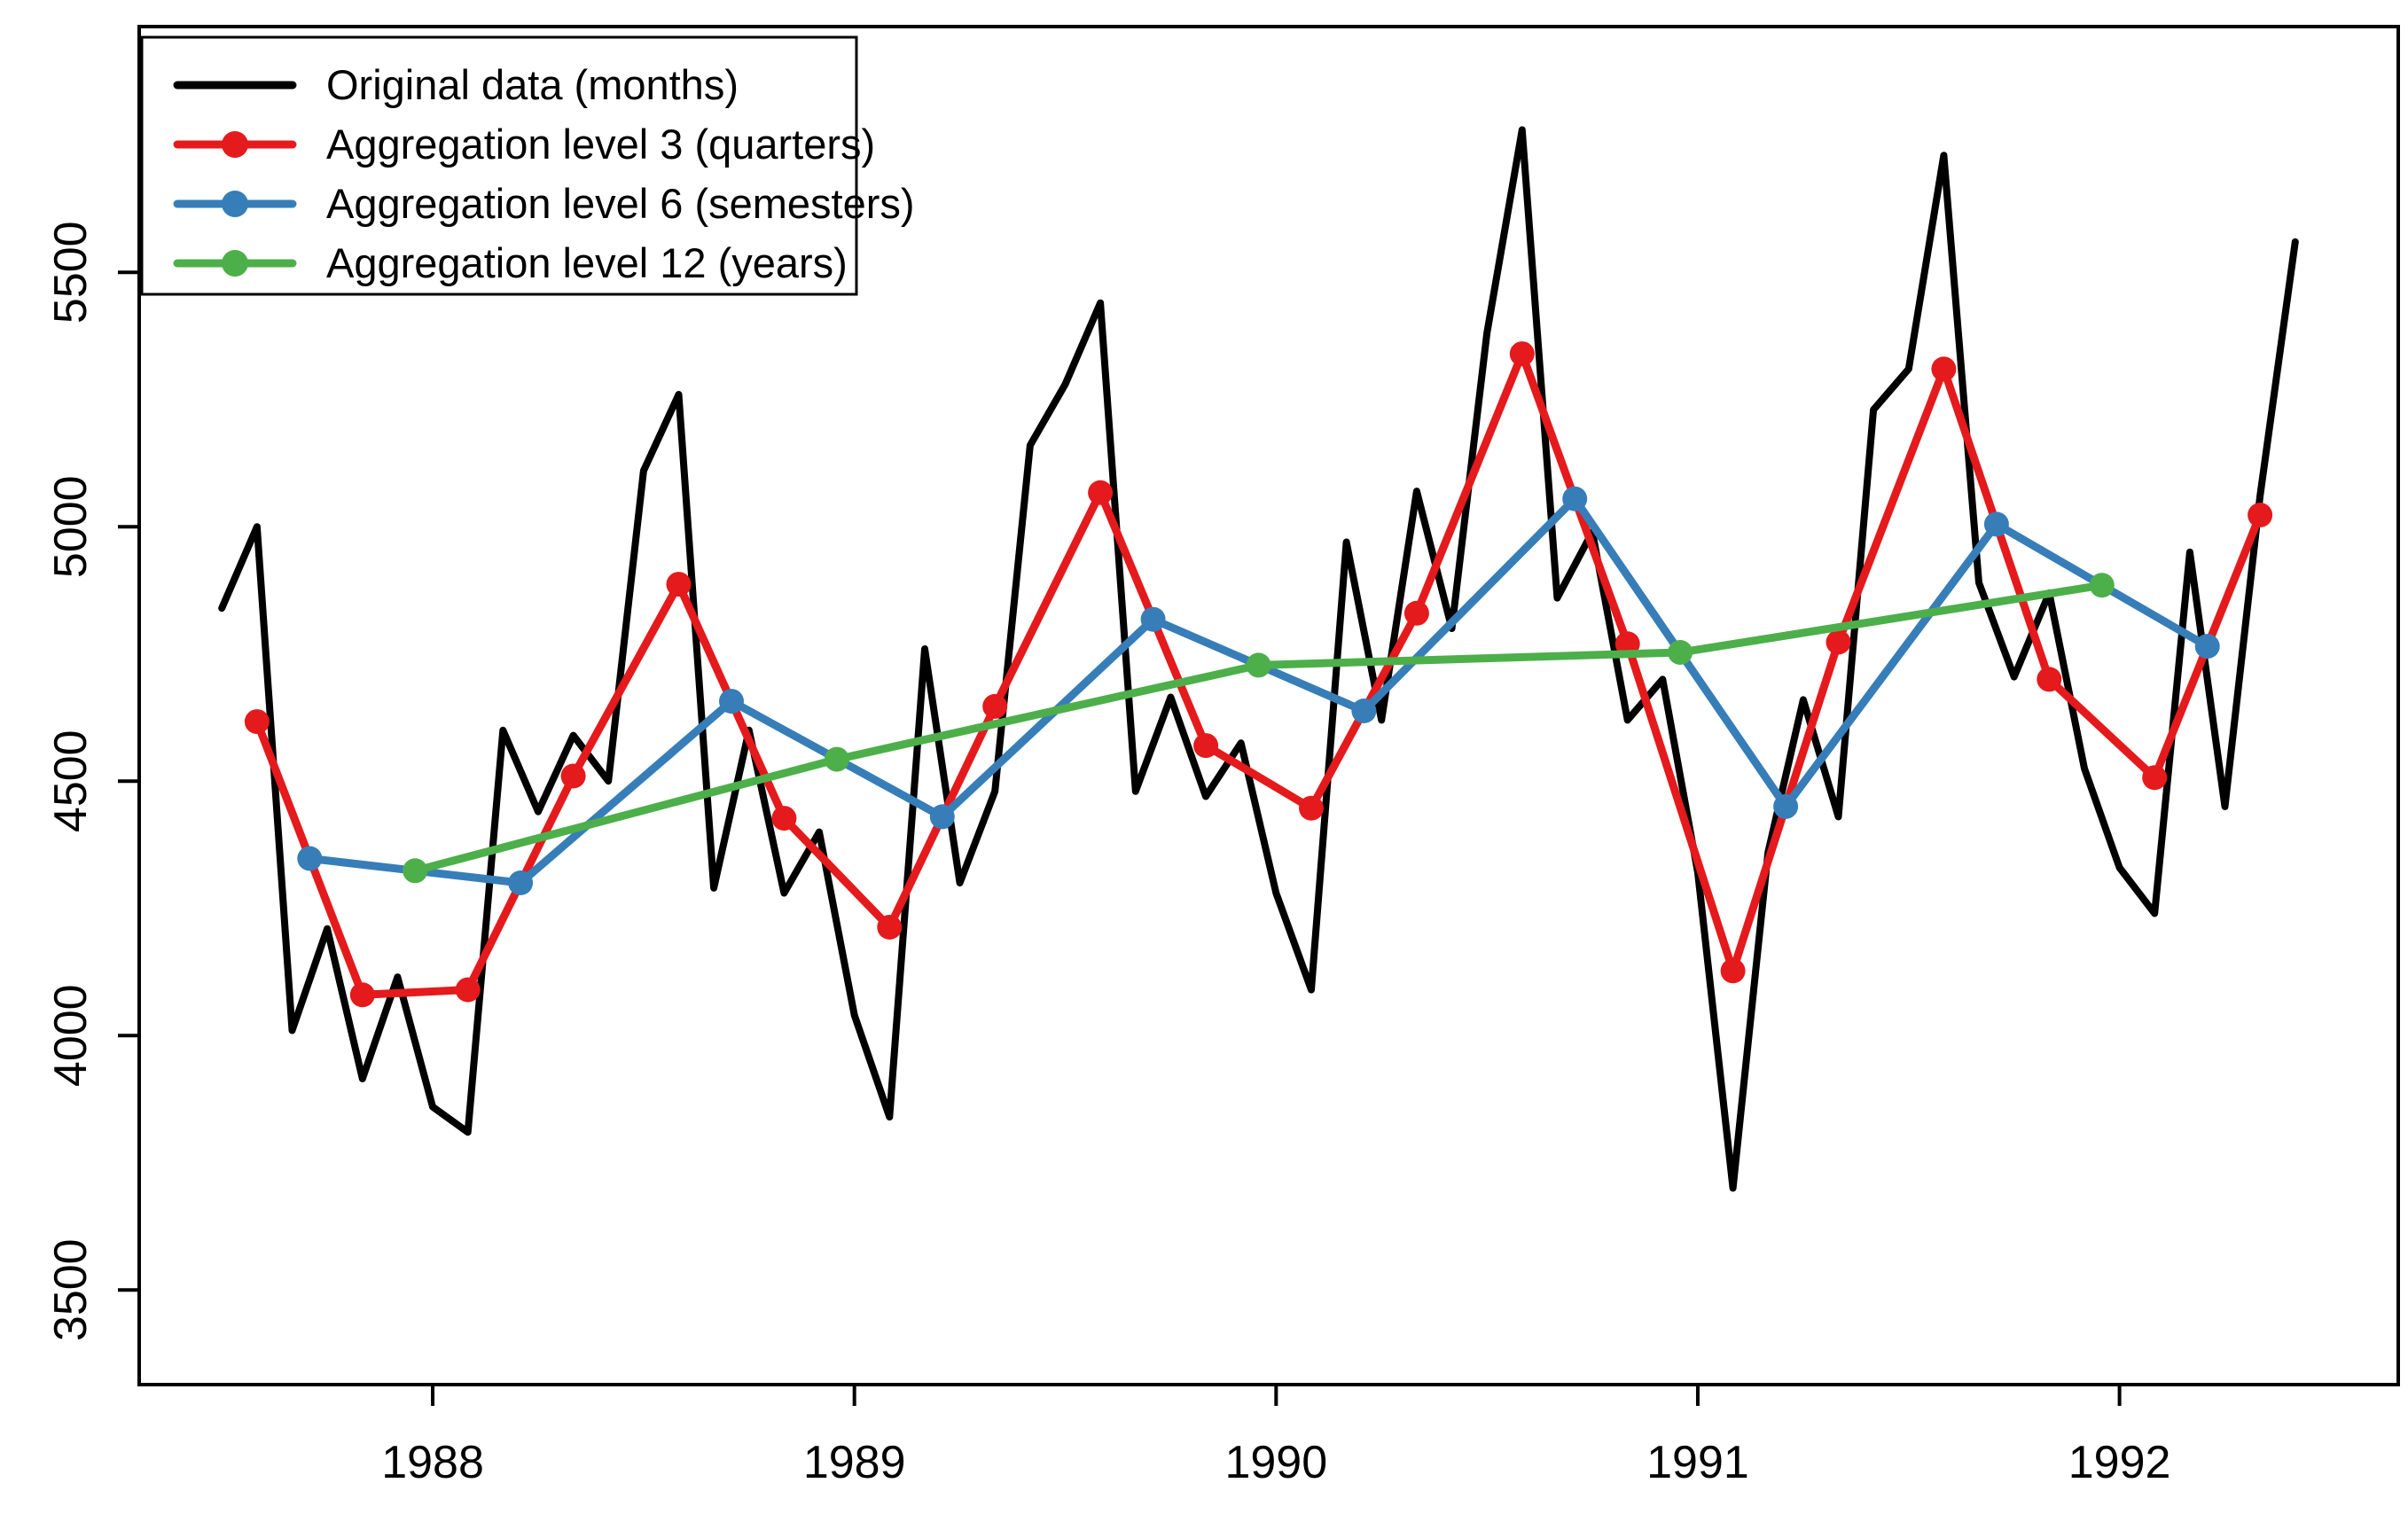 The height and width of the screenshot is (1522, 2408). Describe the element at coordinates (71, 1035) in the screenshot. I see `y-tick-label: 4000` at that location.